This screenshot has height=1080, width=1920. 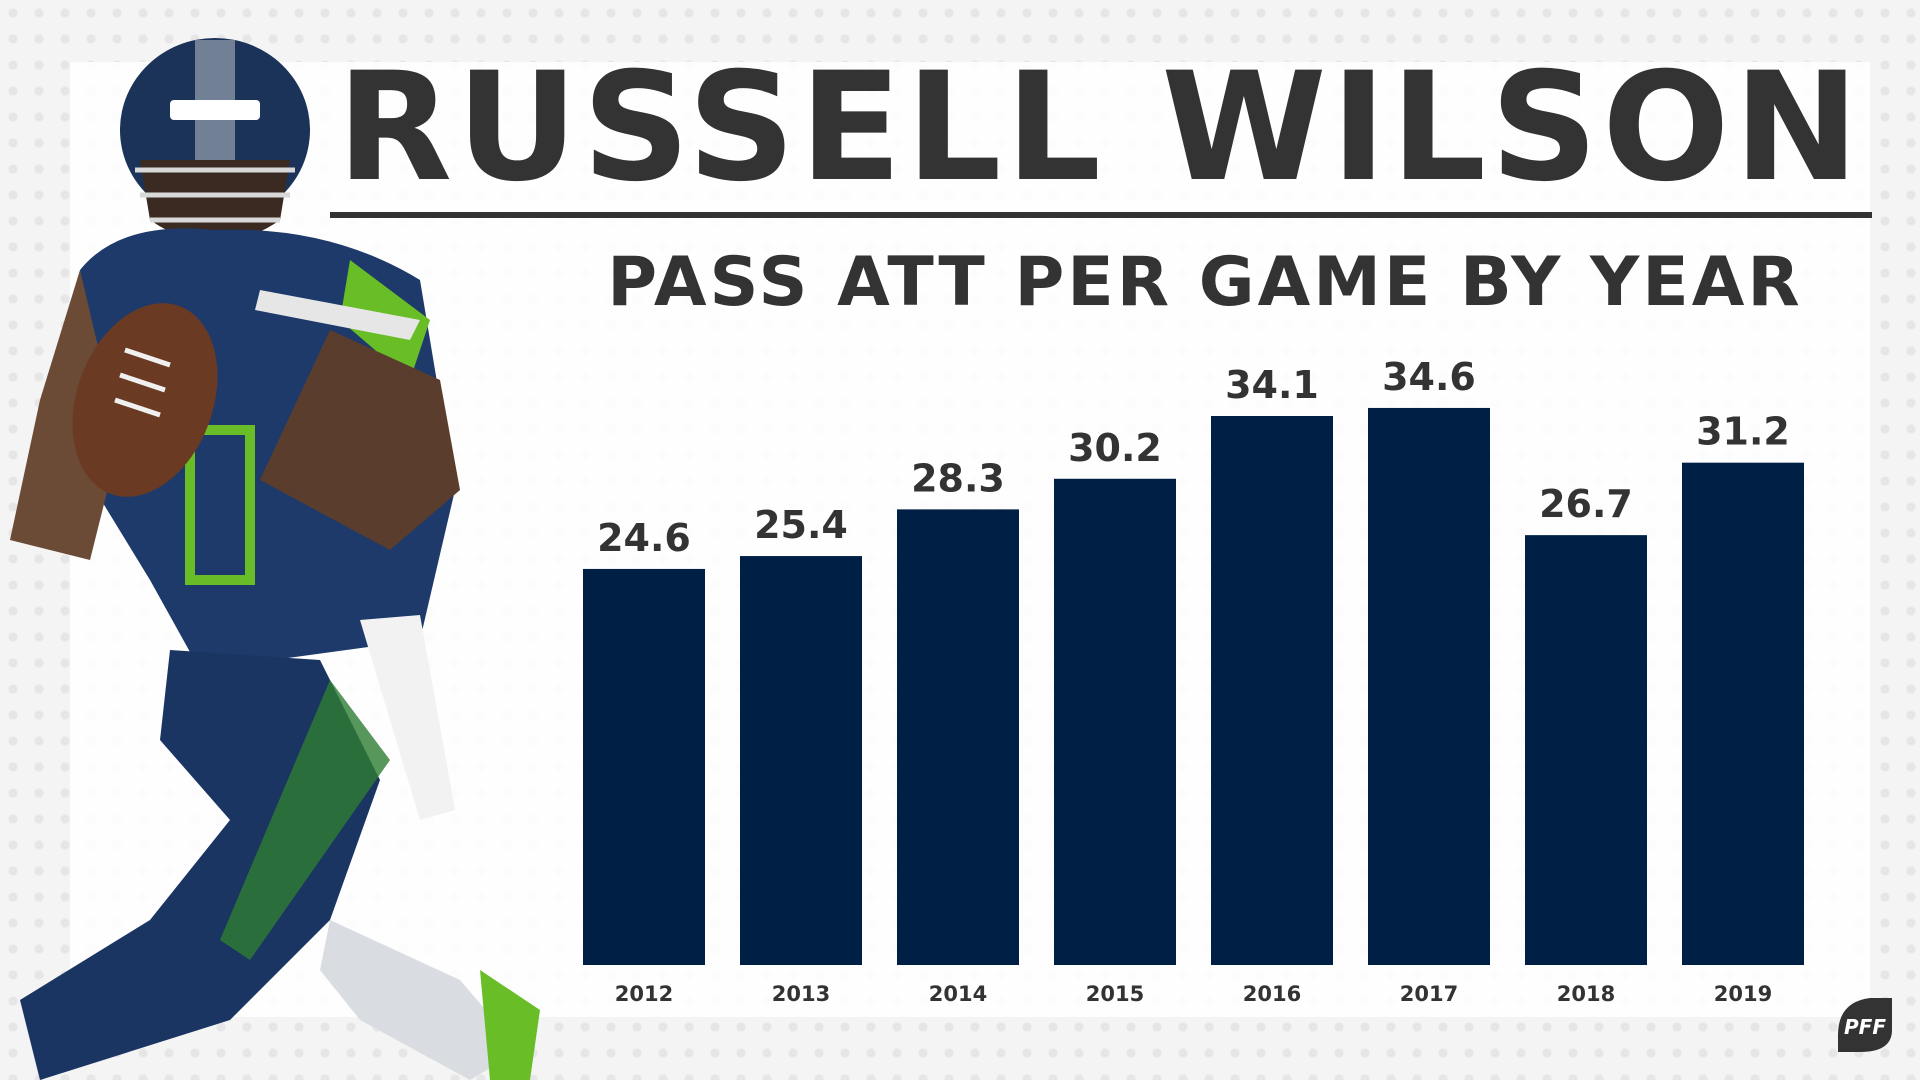 I want to click on title-underline, so click(x=1101, y=215).